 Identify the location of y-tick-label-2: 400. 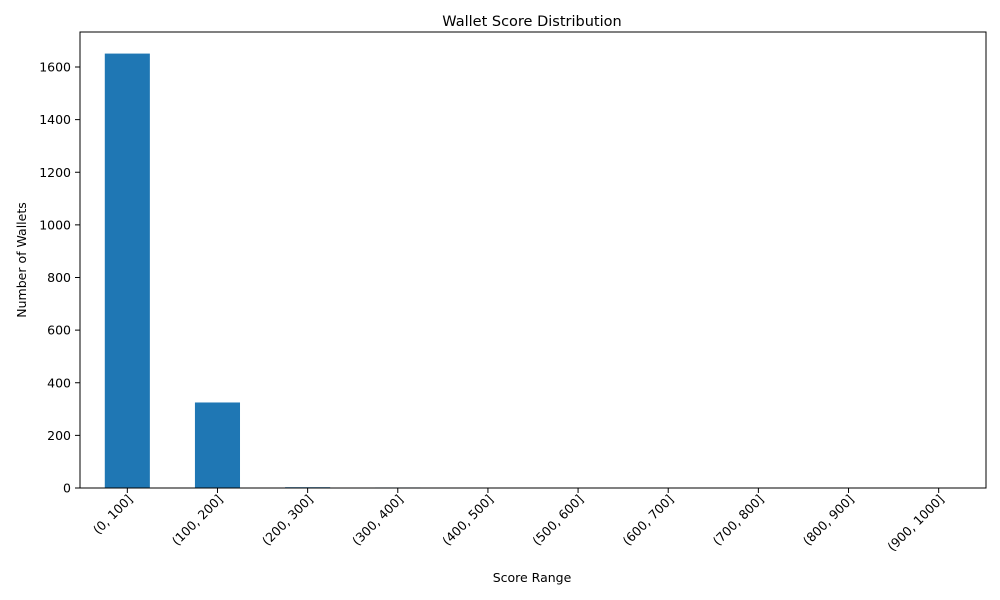
(59, 382).